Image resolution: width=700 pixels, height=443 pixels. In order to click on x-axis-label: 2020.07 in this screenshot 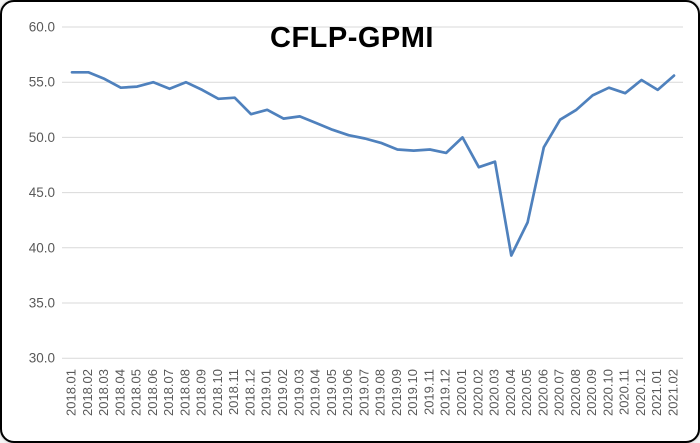, I will do `click(559, 392)`.